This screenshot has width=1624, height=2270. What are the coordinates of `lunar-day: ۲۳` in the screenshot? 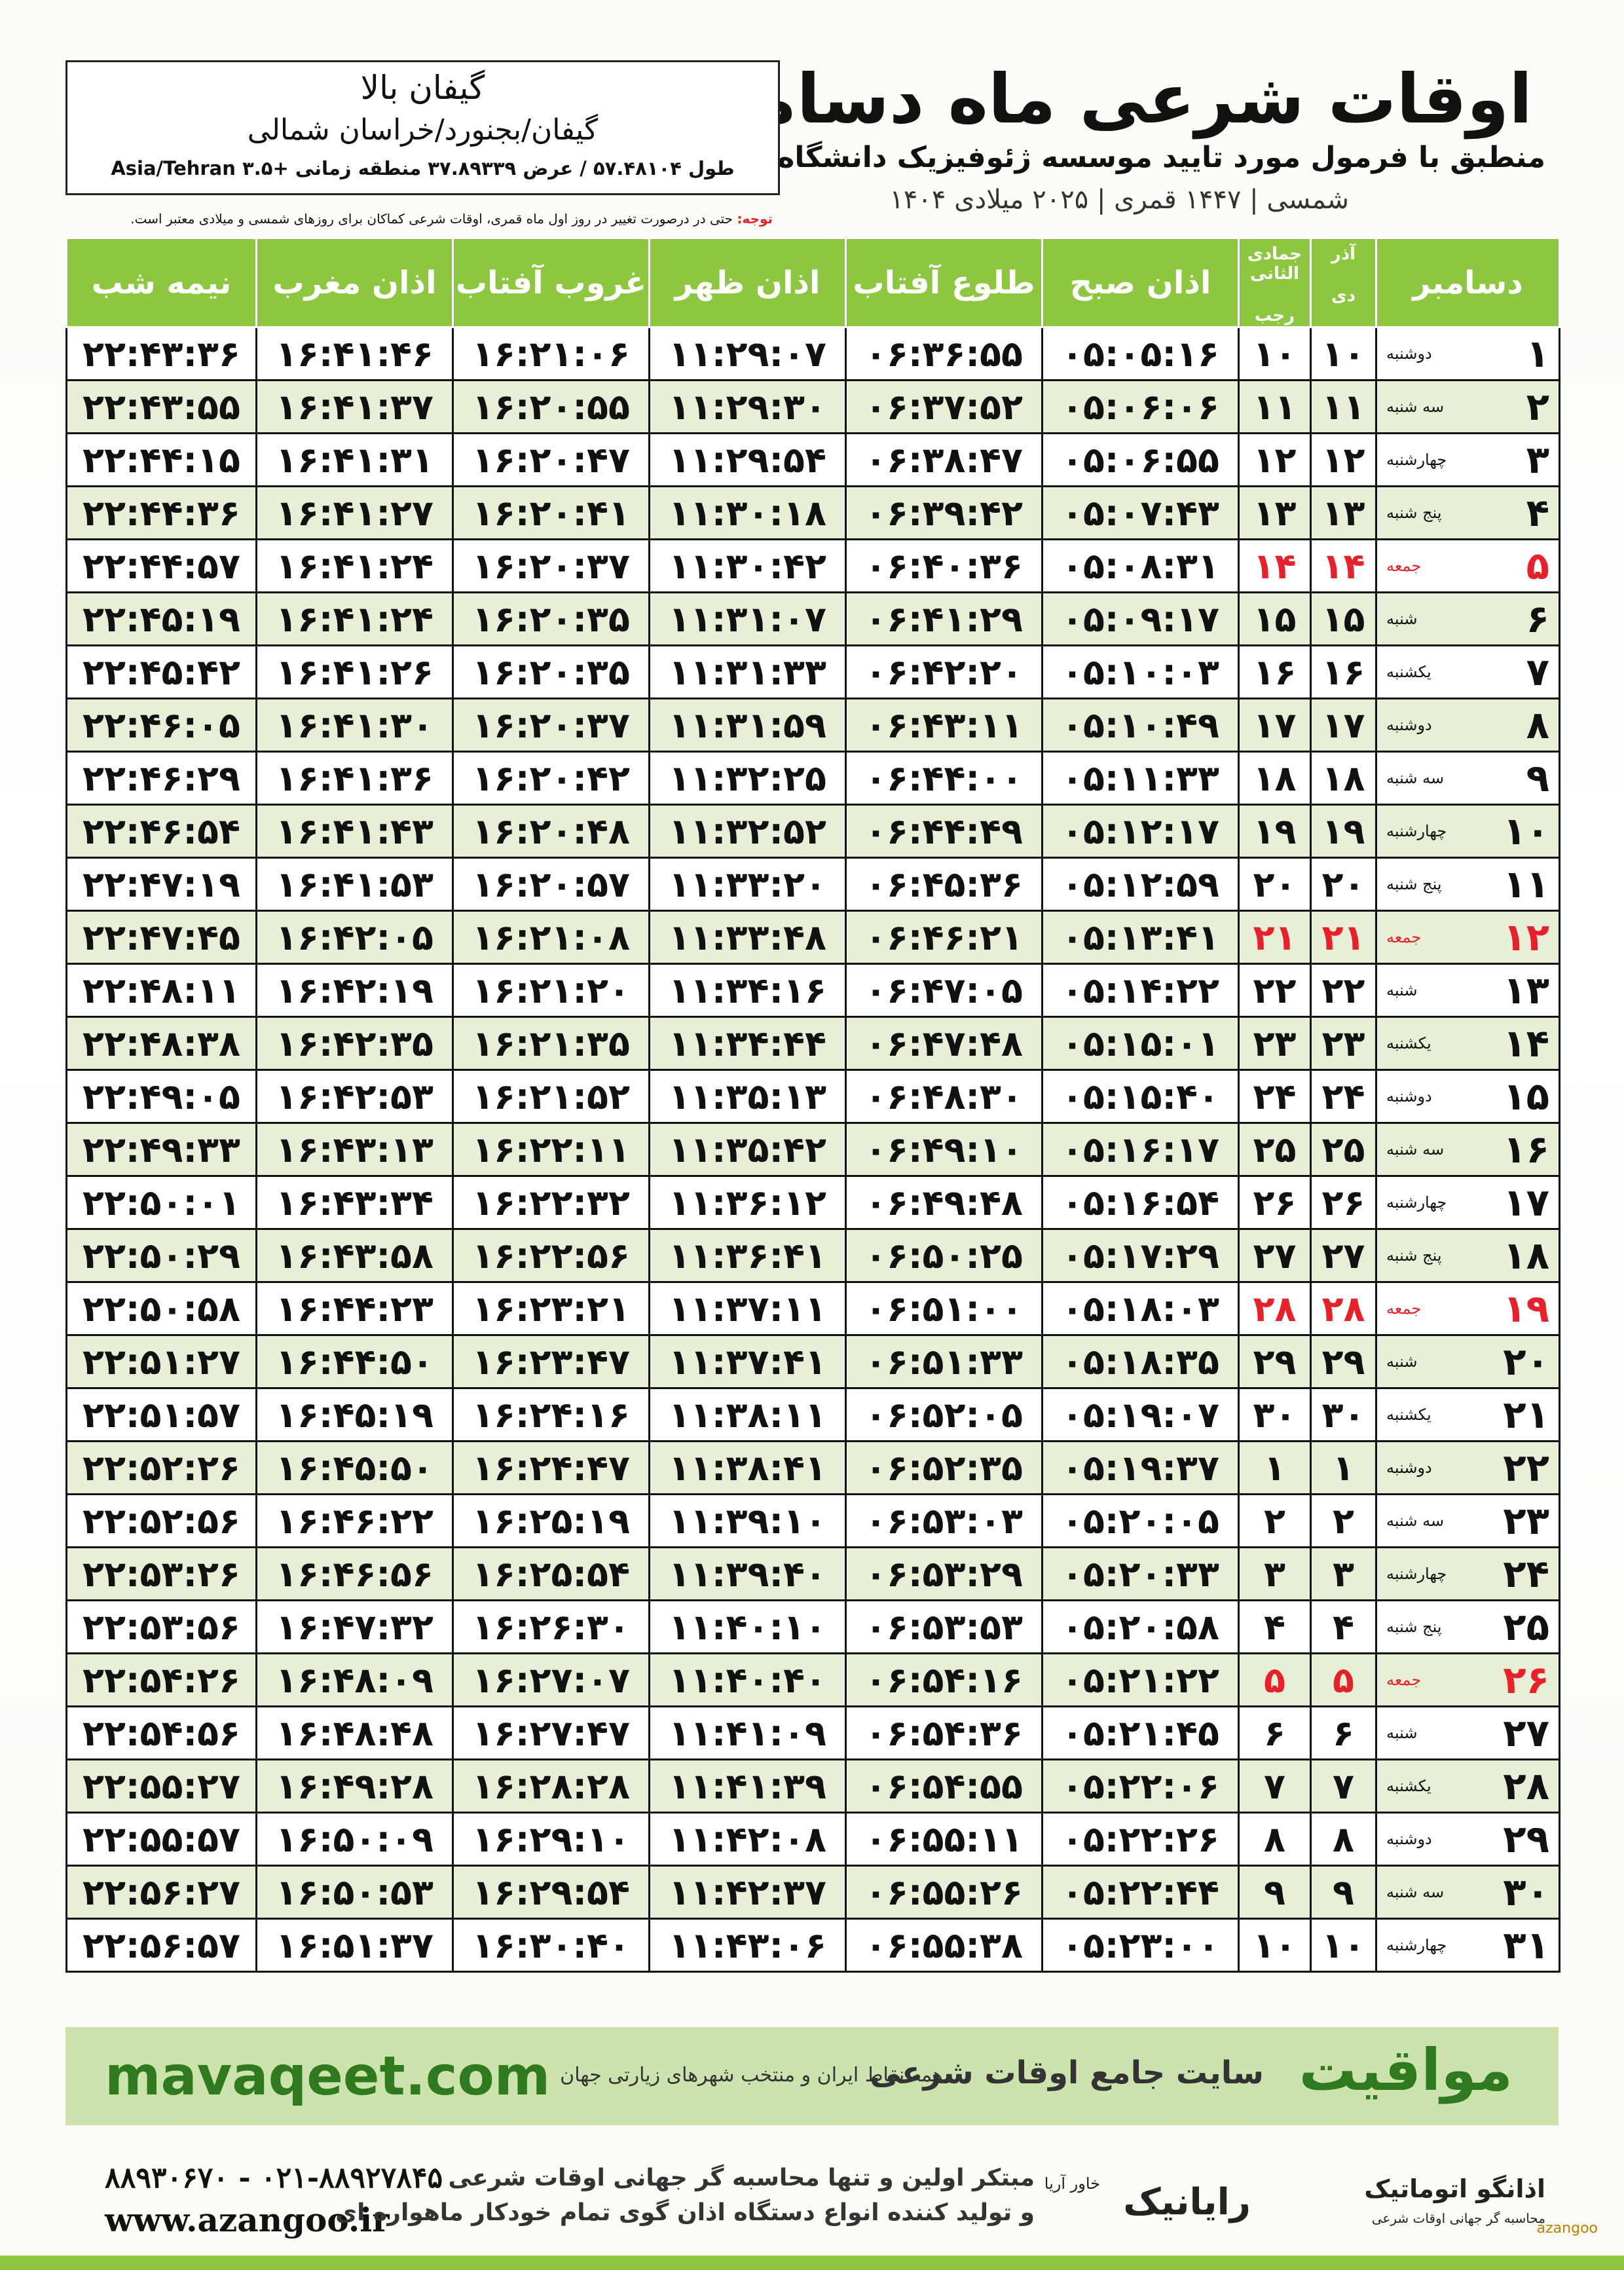 It's located at (1275, 1043).